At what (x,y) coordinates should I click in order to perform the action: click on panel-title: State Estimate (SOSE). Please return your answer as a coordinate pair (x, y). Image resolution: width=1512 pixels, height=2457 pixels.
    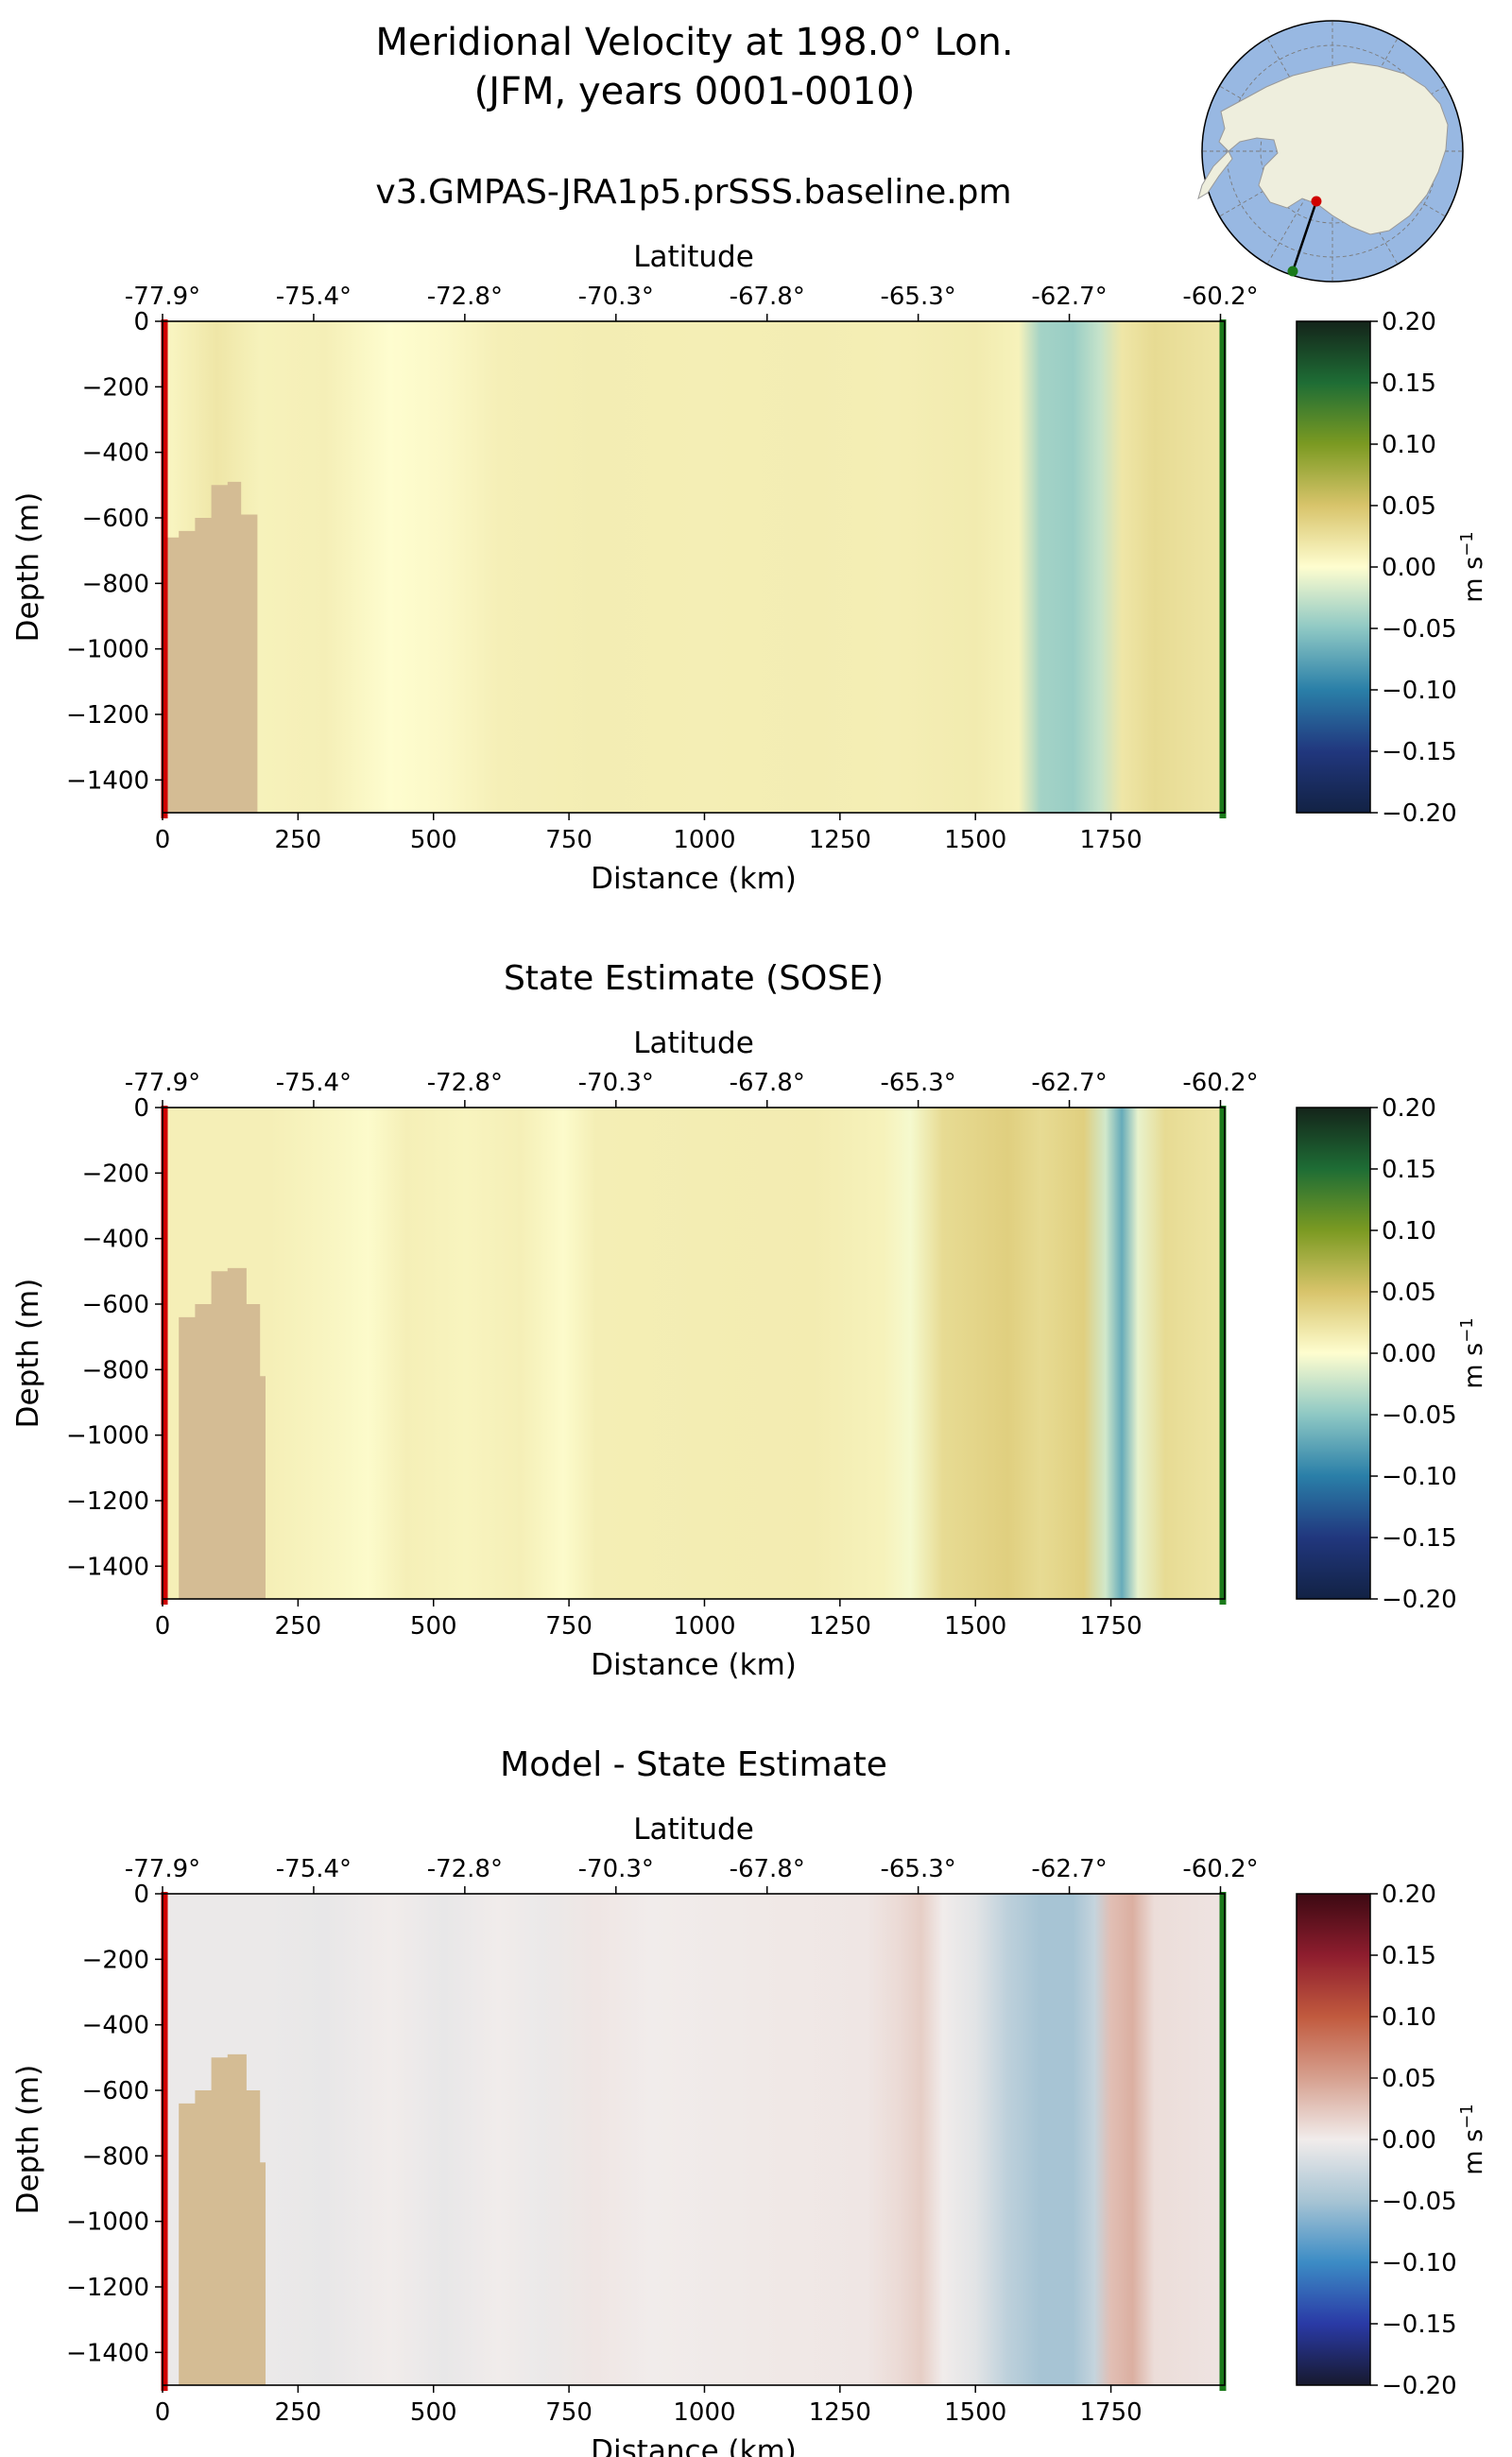
    Looking at the image, I should click on (694, 978).